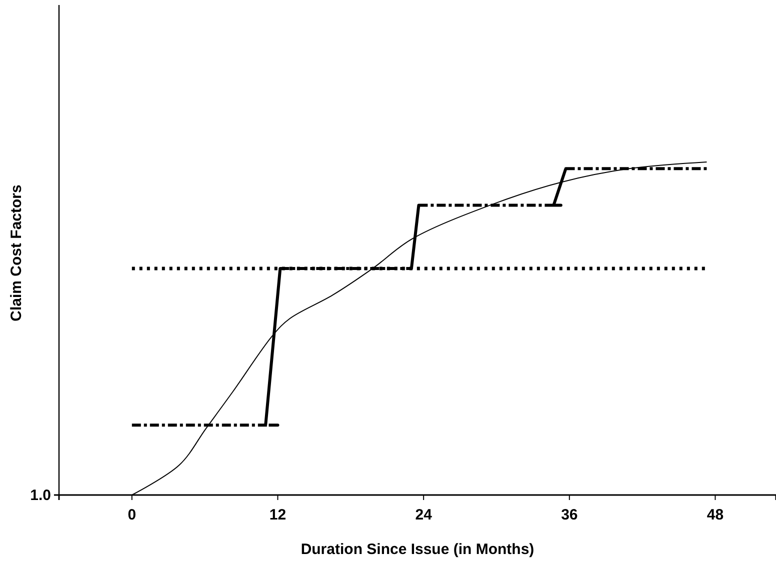 This screenshot has height=561, width=776. I want to click on x-tick-label: 12, so click(277, 515).